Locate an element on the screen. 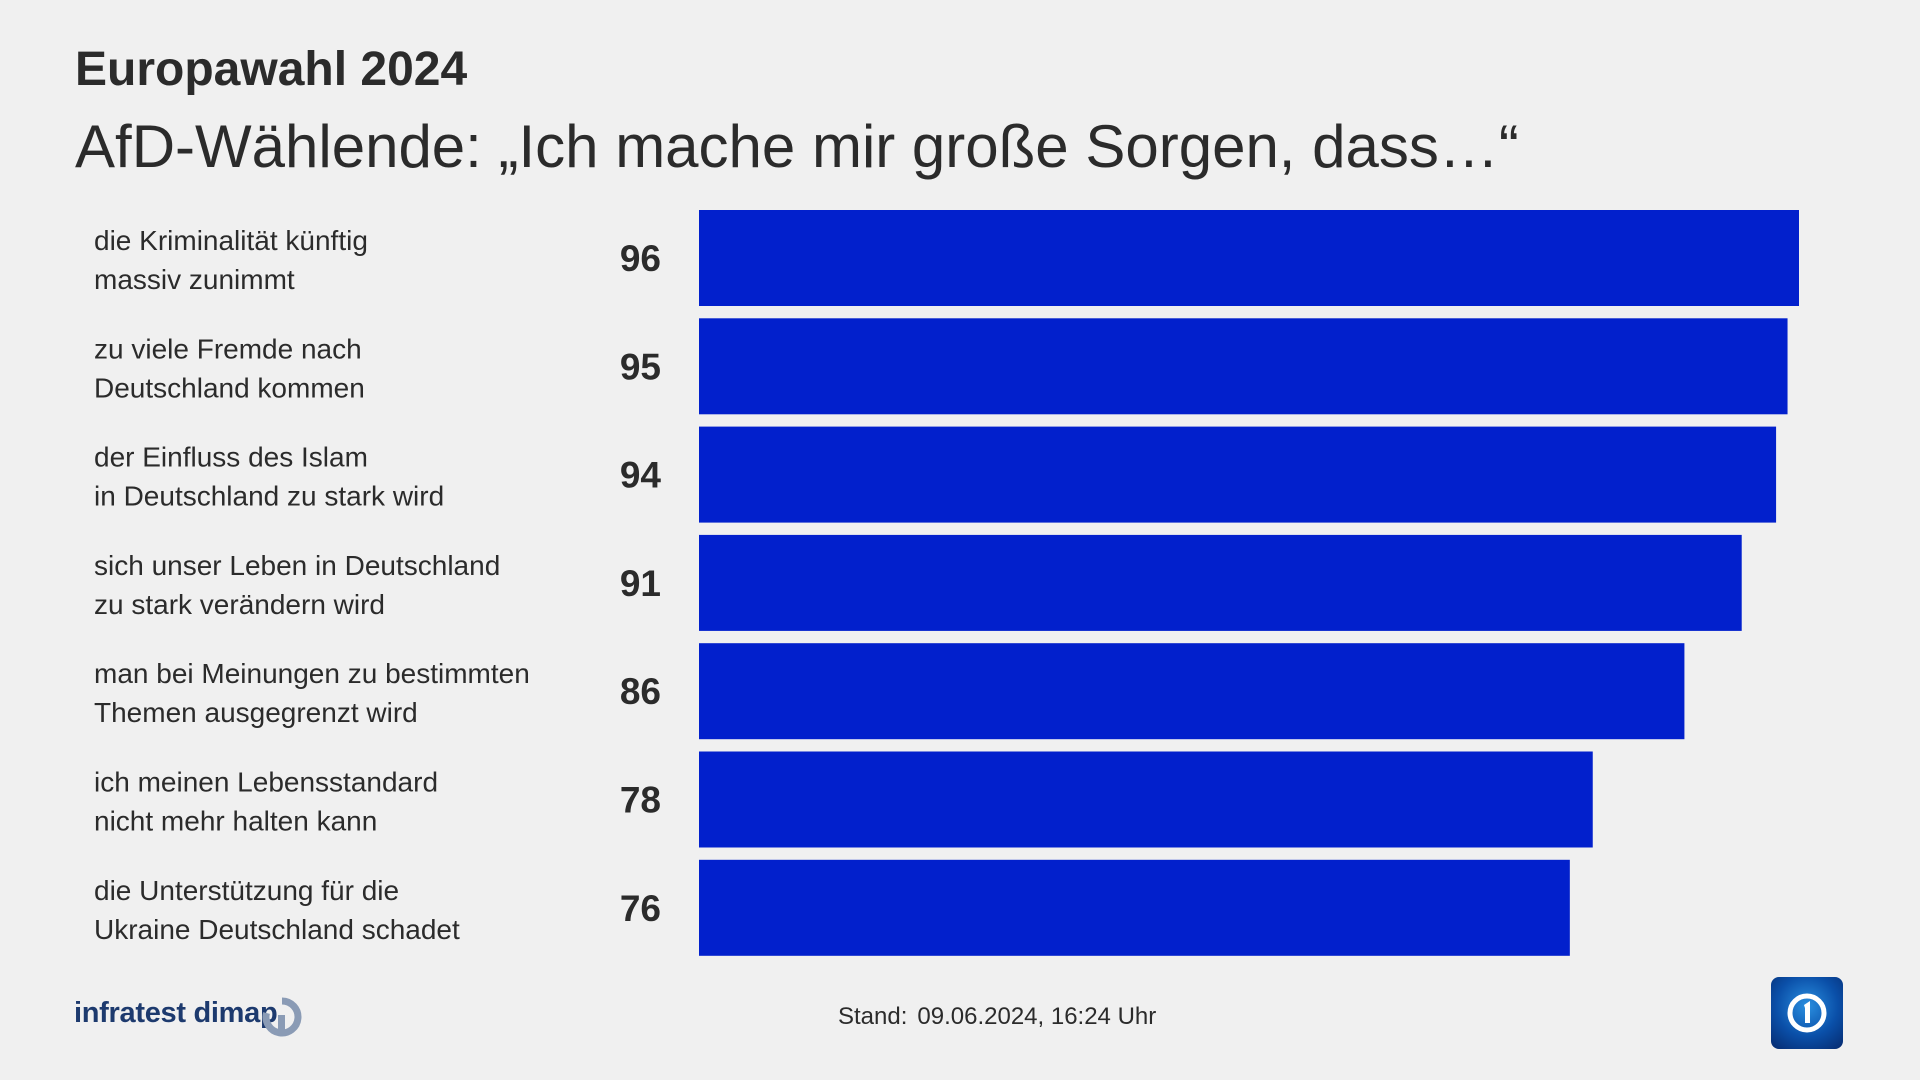  bar-value-label-2: 94 is located at coordinates (641, 475).